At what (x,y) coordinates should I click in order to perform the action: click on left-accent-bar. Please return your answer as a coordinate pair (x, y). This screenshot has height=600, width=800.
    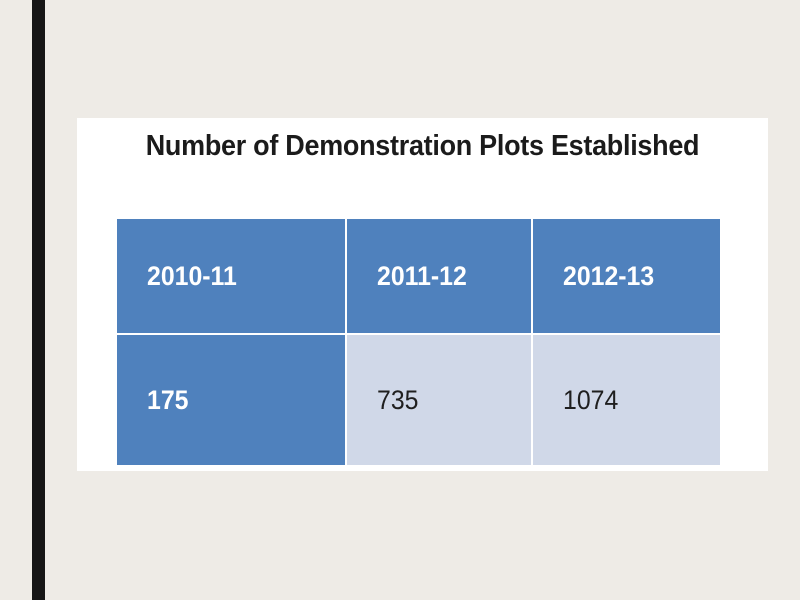
    Looking at the image, I should click on (38, 300).